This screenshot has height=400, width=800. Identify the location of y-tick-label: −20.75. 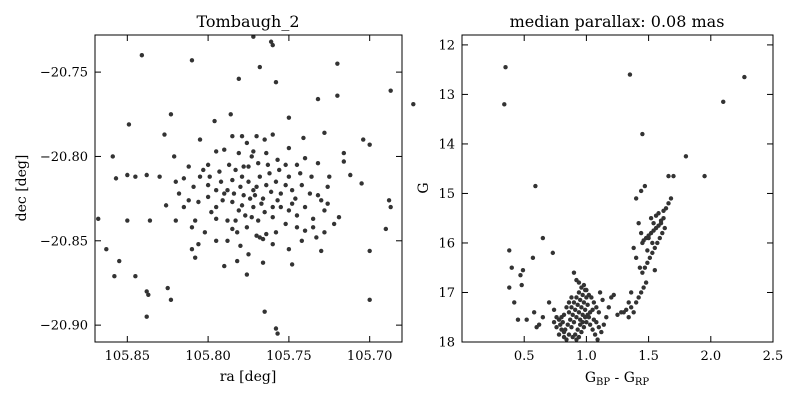
(64, 73).